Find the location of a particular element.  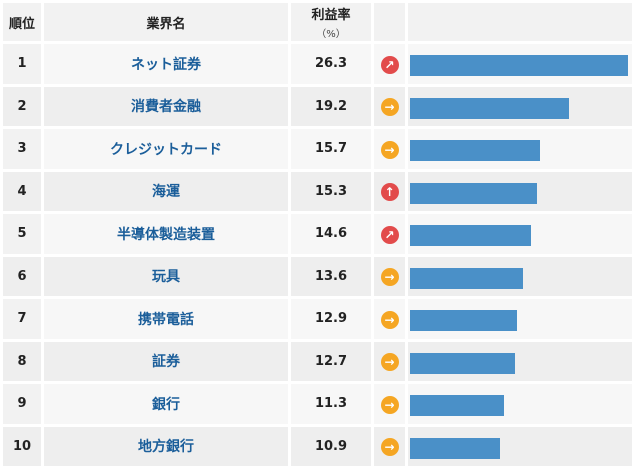

rank-cell: 6 is located at coordinates (22, 276).